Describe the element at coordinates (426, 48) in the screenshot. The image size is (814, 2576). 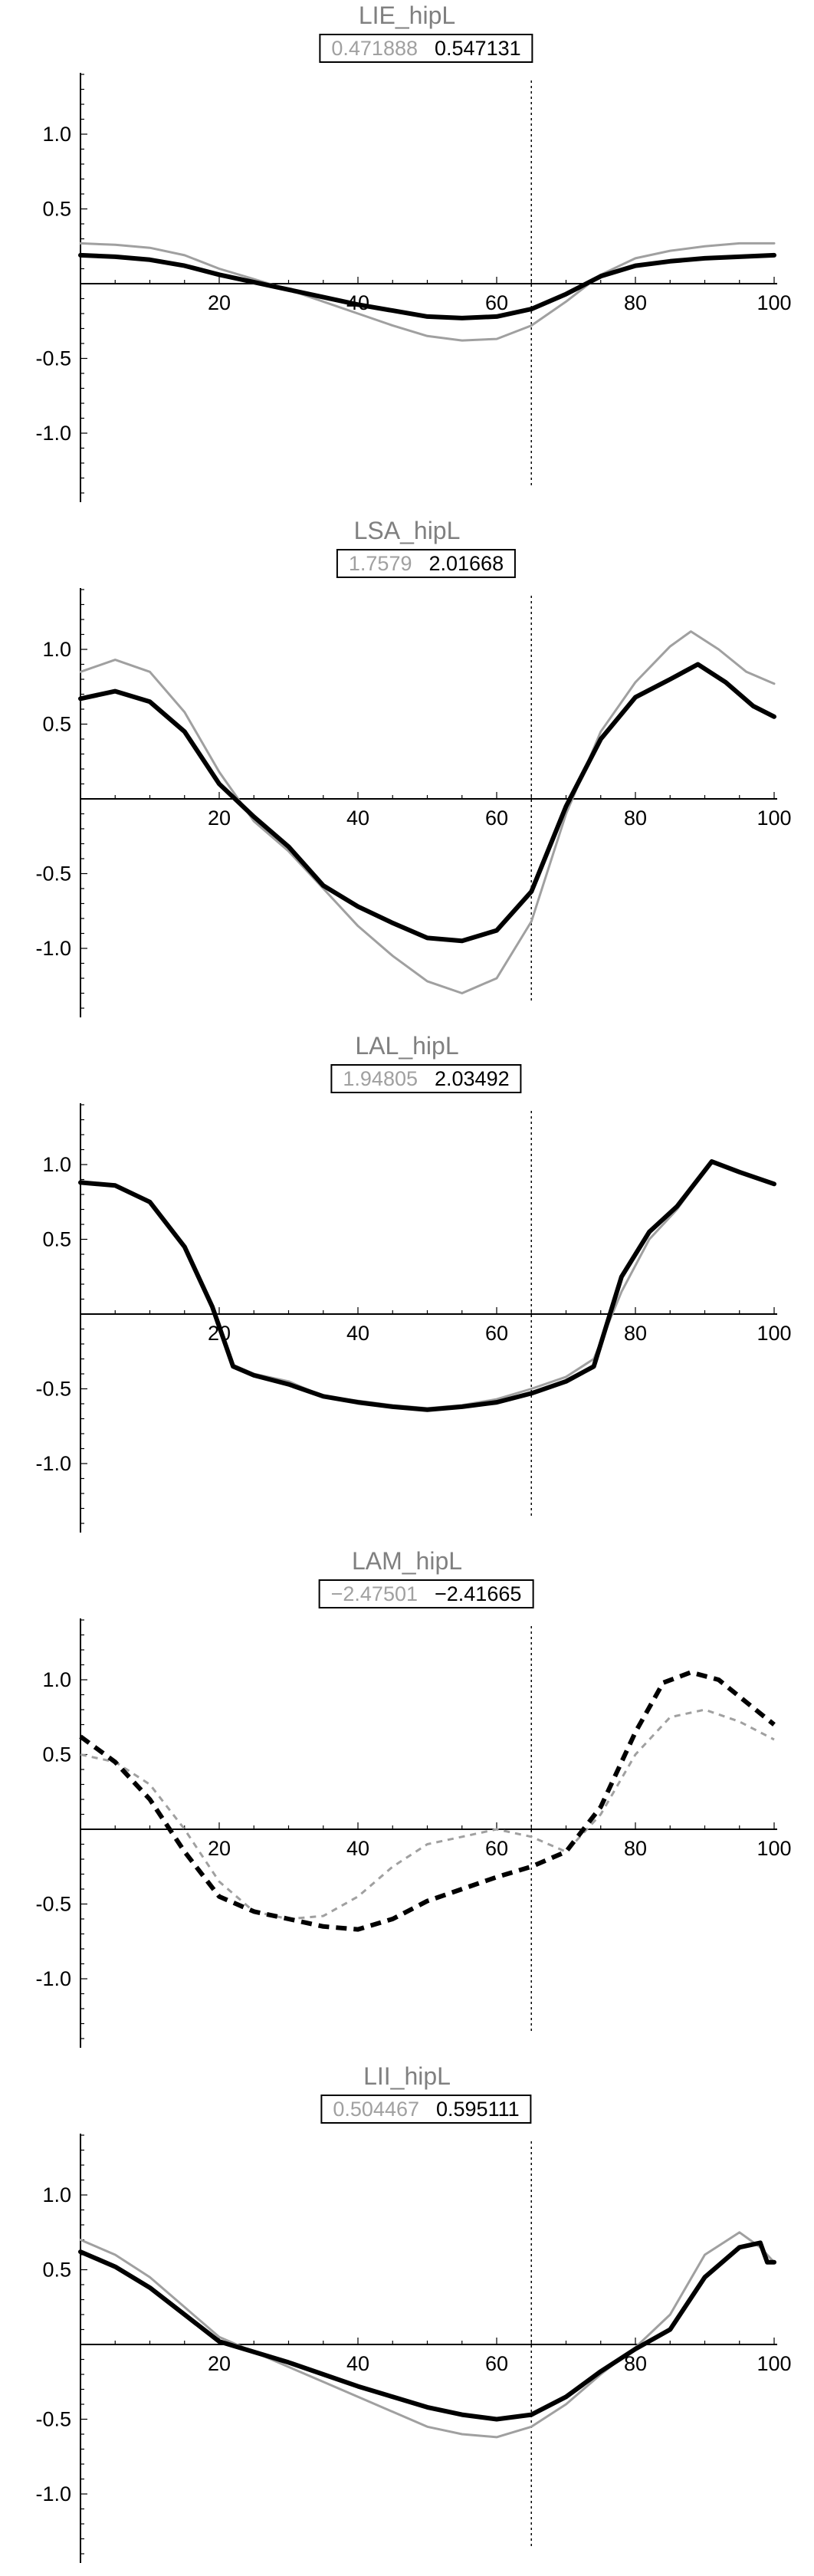
I see `legend-value-box: 0.471888 0.547131` at that location.